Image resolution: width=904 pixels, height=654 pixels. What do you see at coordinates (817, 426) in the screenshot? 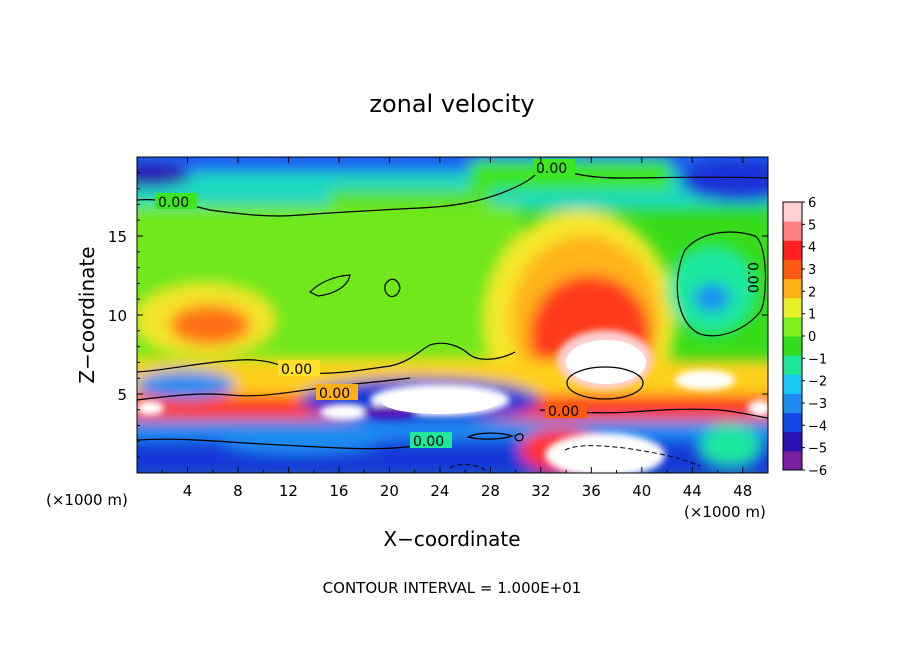
I see `colorbar-tick-label: −4` at bounding box center [817, 426].